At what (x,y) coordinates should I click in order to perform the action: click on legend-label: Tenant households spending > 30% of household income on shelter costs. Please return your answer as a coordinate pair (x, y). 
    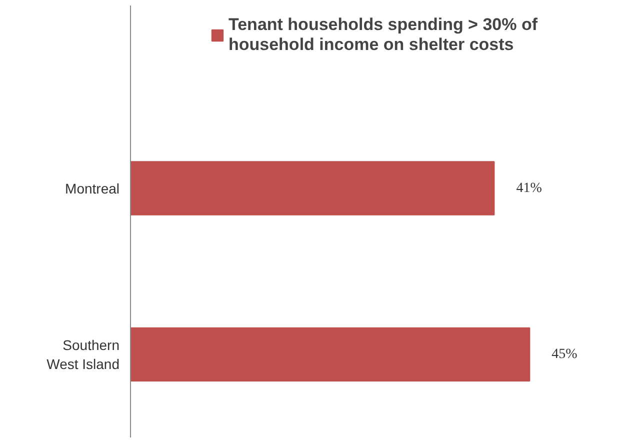
    Looking at the image, I should click on (383, 35).